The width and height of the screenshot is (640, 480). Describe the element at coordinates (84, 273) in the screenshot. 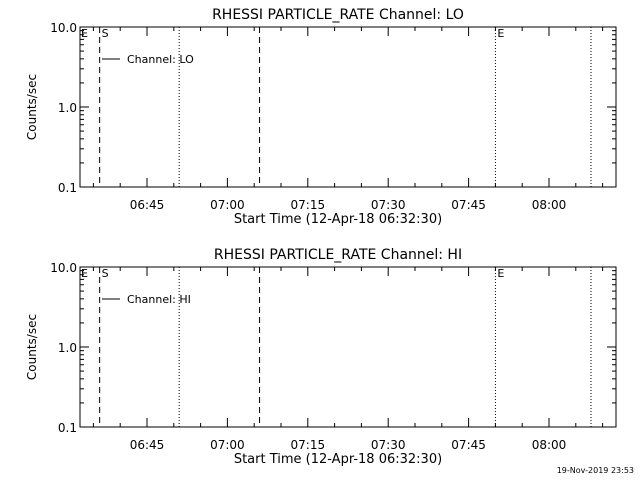

I see `panel-2-corner-label: E` at that location.